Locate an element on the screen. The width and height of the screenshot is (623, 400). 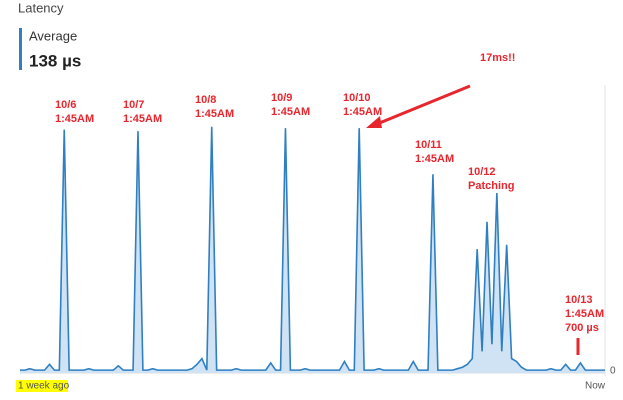
chart-title: Latency is located at coordinates (41, 7).